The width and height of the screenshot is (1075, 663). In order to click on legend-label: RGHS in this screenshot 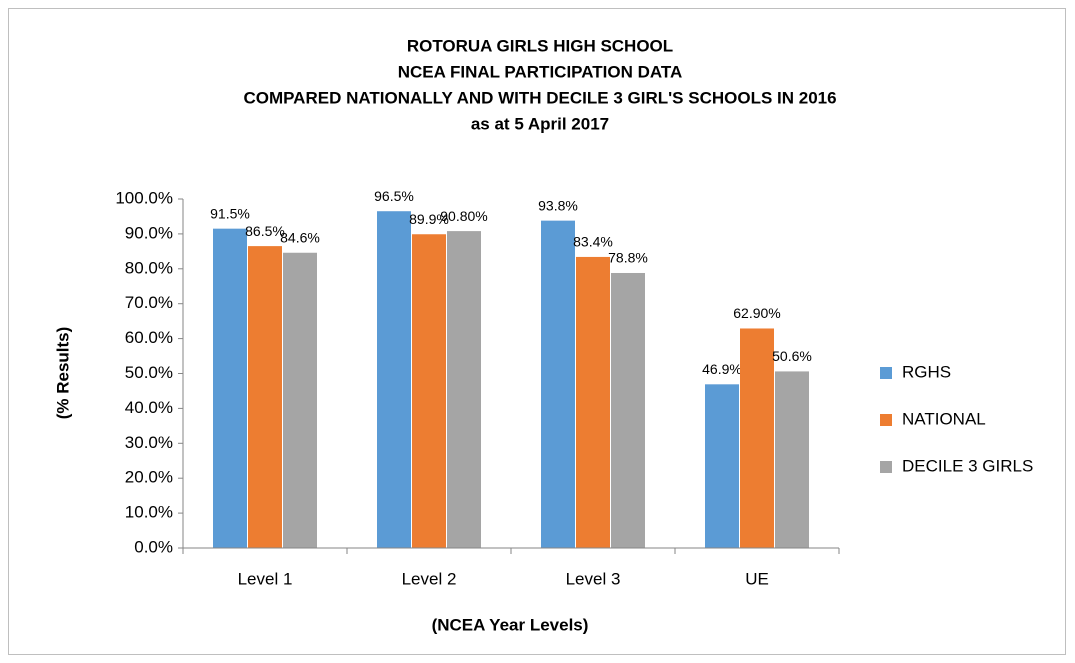, I will do `click(926, 371)`.